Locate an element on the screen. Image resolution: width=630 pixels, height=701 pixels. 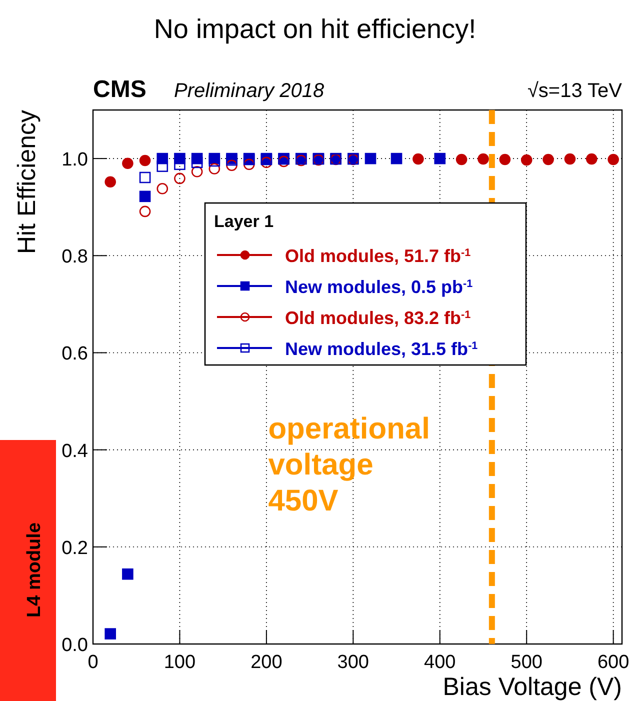
x-axis-title: Bias Voltage (V) is located at coordinates (532, 687).